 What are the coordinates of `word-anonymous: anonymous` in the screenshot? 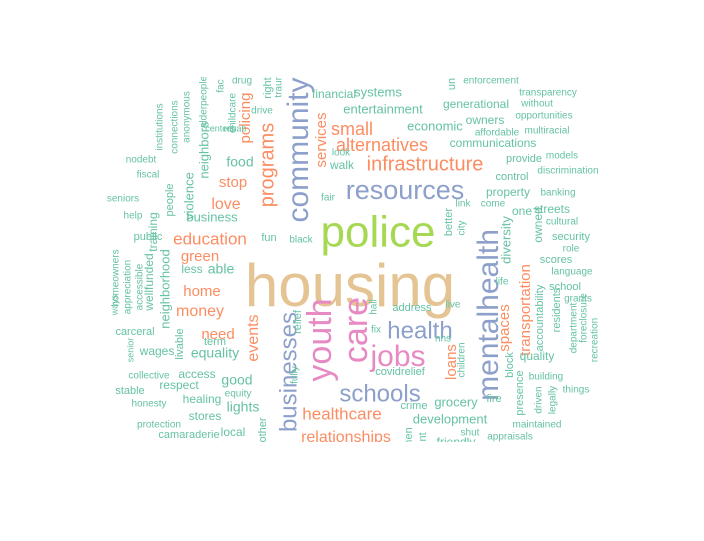 It's located at (187, 117).